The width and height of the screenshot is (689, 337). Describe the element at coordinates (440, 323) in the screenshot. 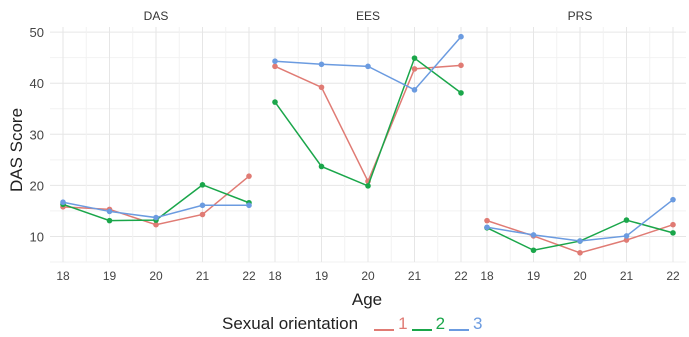

I see `legend-label-2: 2` at that location.